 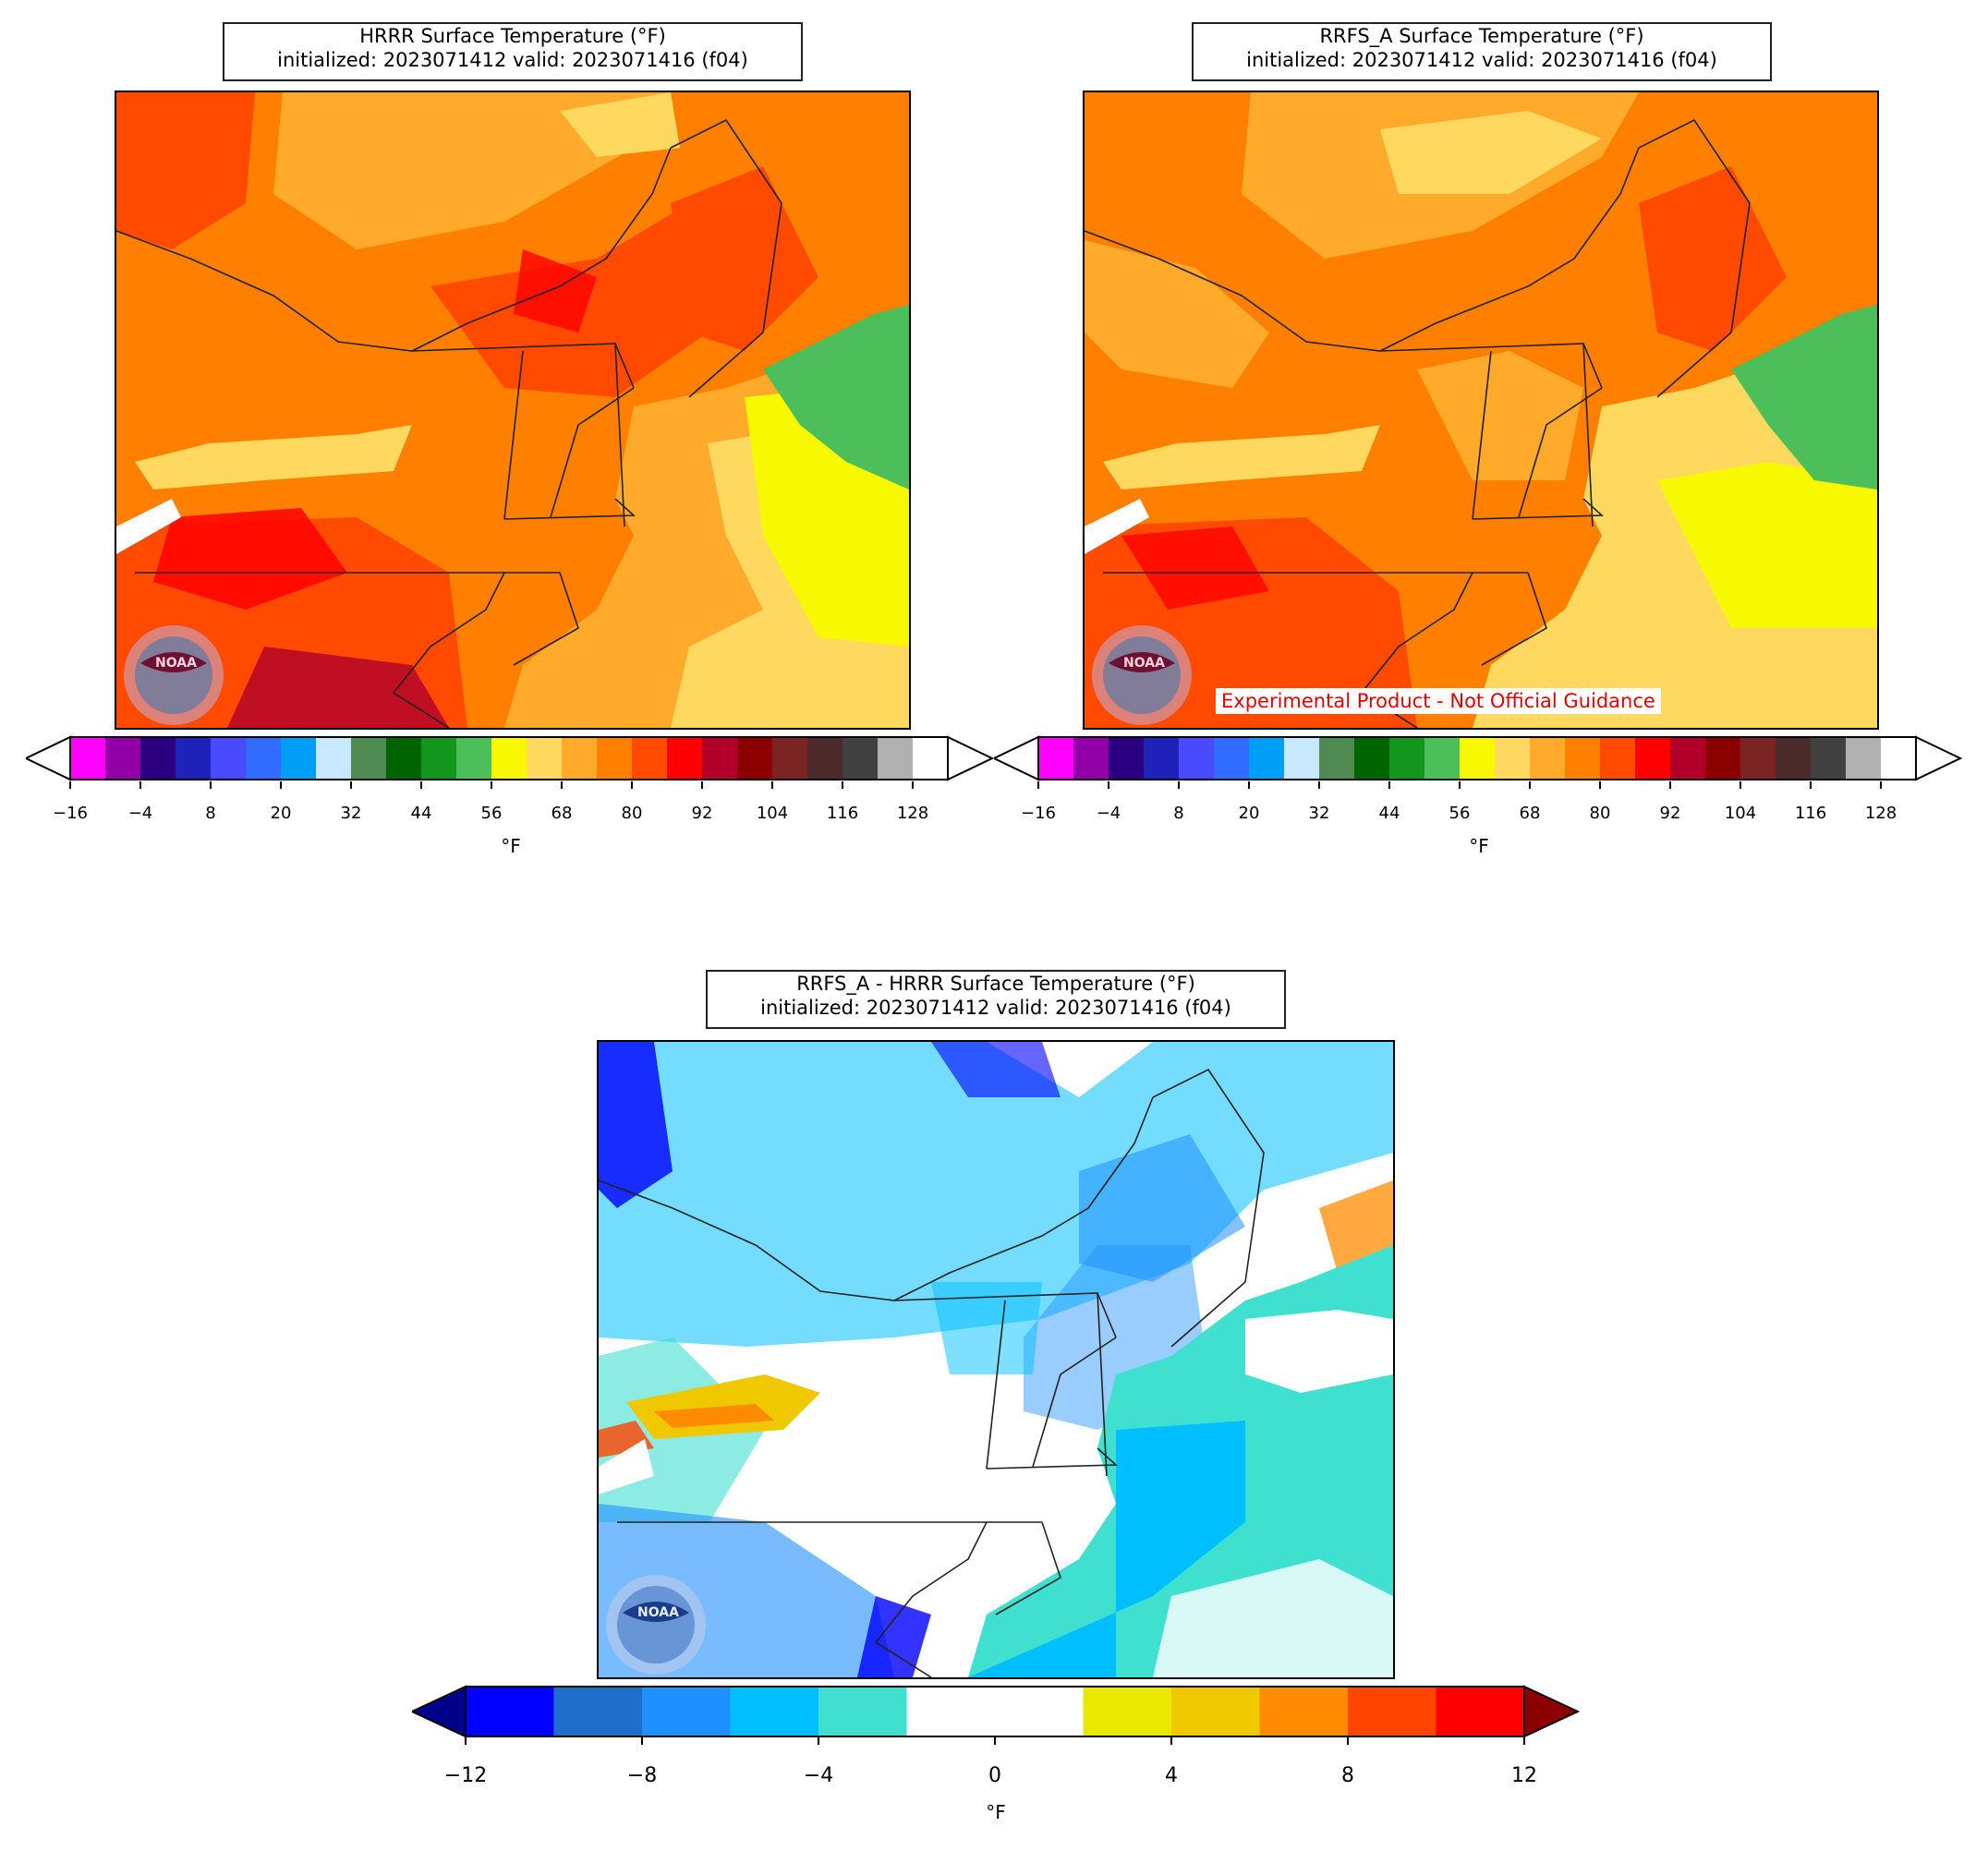 I want to click on hrrr-tick-label: 128, so click(x=912, y=814).